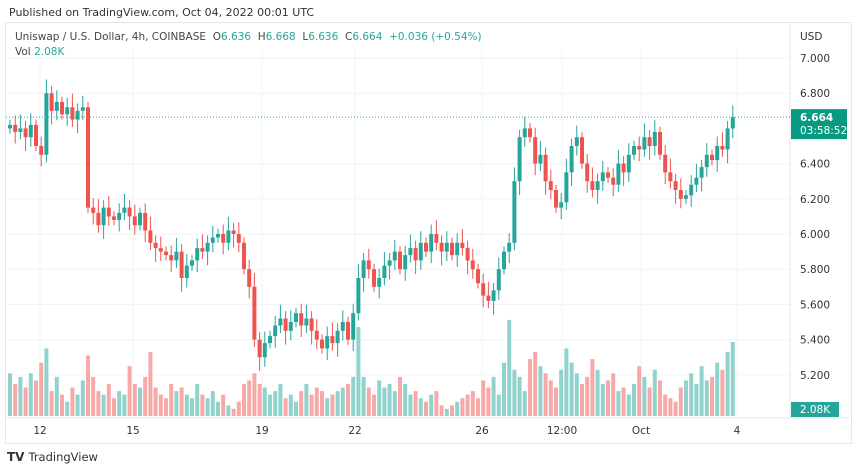 The image size is (860, 473). What do you see at coordinates (16, 457) in the screenshot?
I see `tv-logo-icon: TV` at bounding box center [16, 457].